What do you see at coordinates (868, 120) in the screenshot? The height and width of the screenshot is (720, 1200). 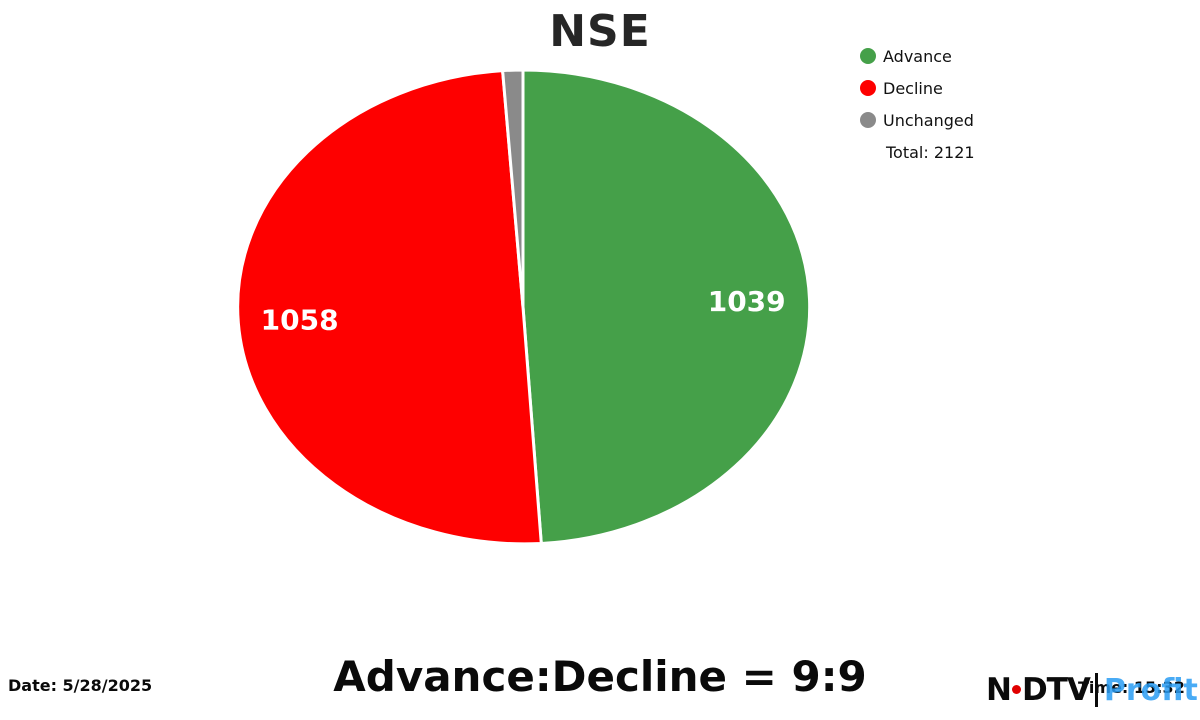 I see `unchanged-legend-dot-icon` at bounding box center [868, 120].